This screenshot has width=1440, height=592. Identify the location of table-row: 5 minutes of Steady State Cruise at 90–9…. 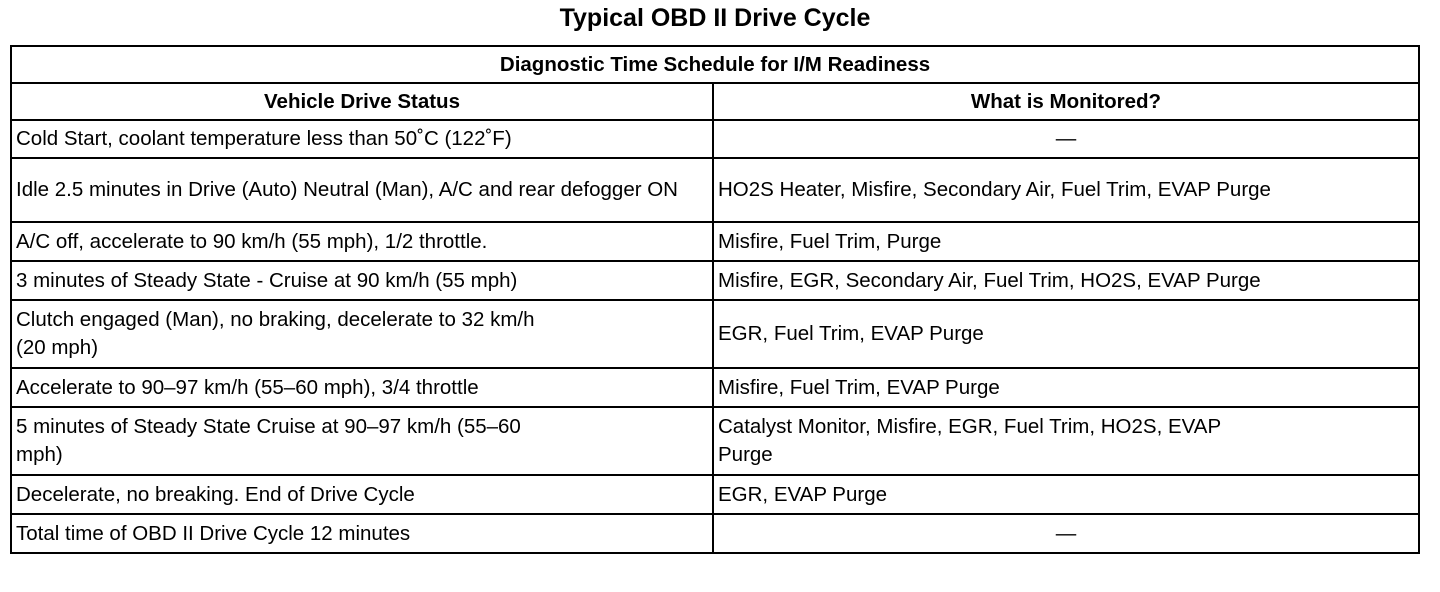
(715, 441).